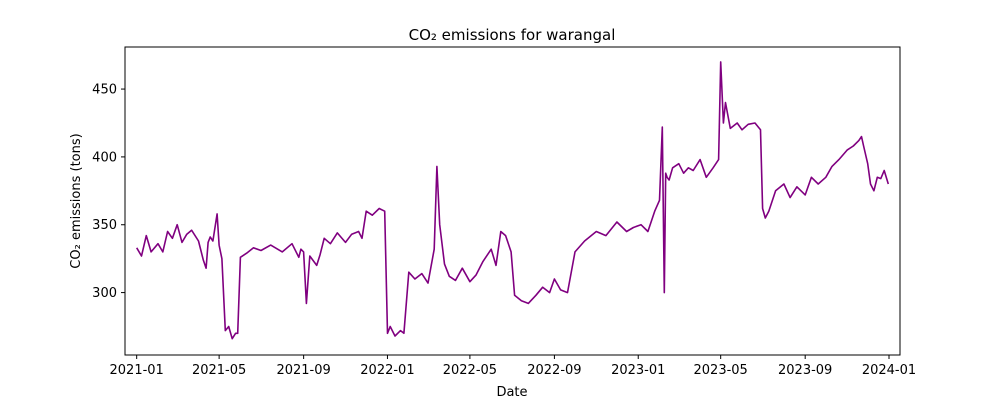 This screenshot has height=400, width=1000. What do you see at coordinates (638, 370) in the screenshot?
I see `x-tick-label: 2023-01` at bounding box center [638, 370].